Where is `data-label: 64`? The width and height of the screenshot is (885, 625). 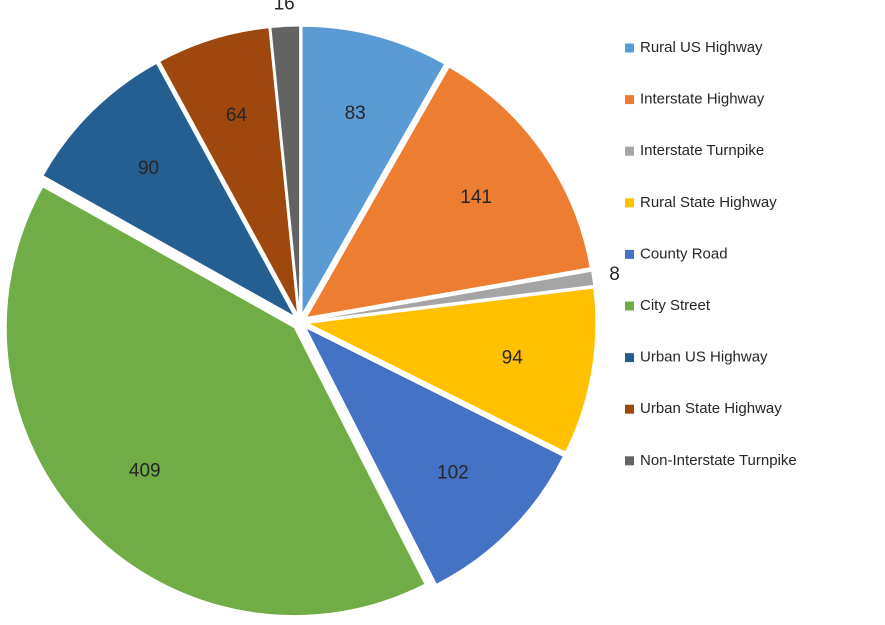
data-label: 64 is located at coordinates (237, 115).